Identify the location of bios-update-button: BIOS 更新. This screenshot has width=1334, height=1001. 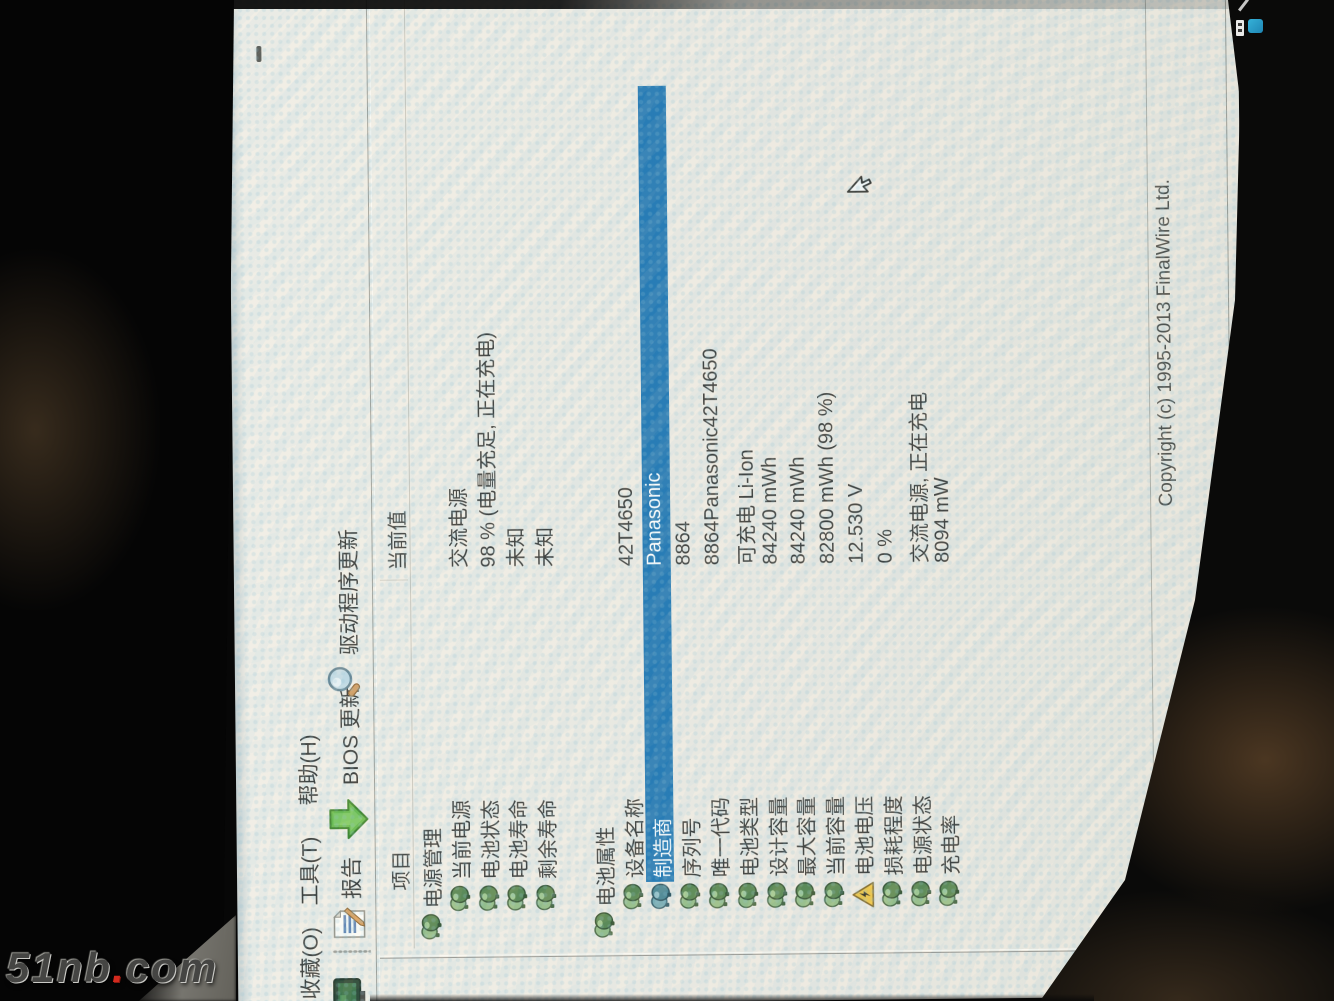
(349, 765).